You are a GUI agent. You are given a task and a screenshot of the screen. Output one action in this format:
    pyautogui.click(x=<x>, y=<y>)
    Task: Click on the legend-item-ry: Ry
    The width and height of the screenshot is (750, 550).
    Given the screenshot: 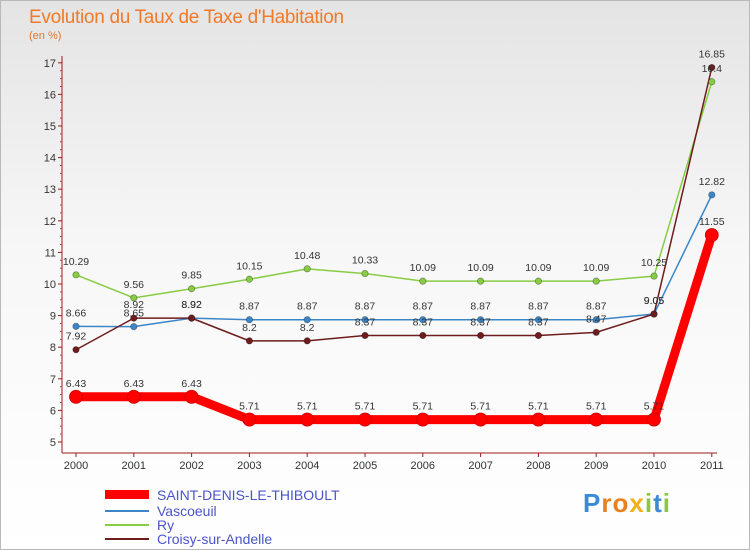 What is the action you would take?
    pyautogui.click(x=139, y=525)
    